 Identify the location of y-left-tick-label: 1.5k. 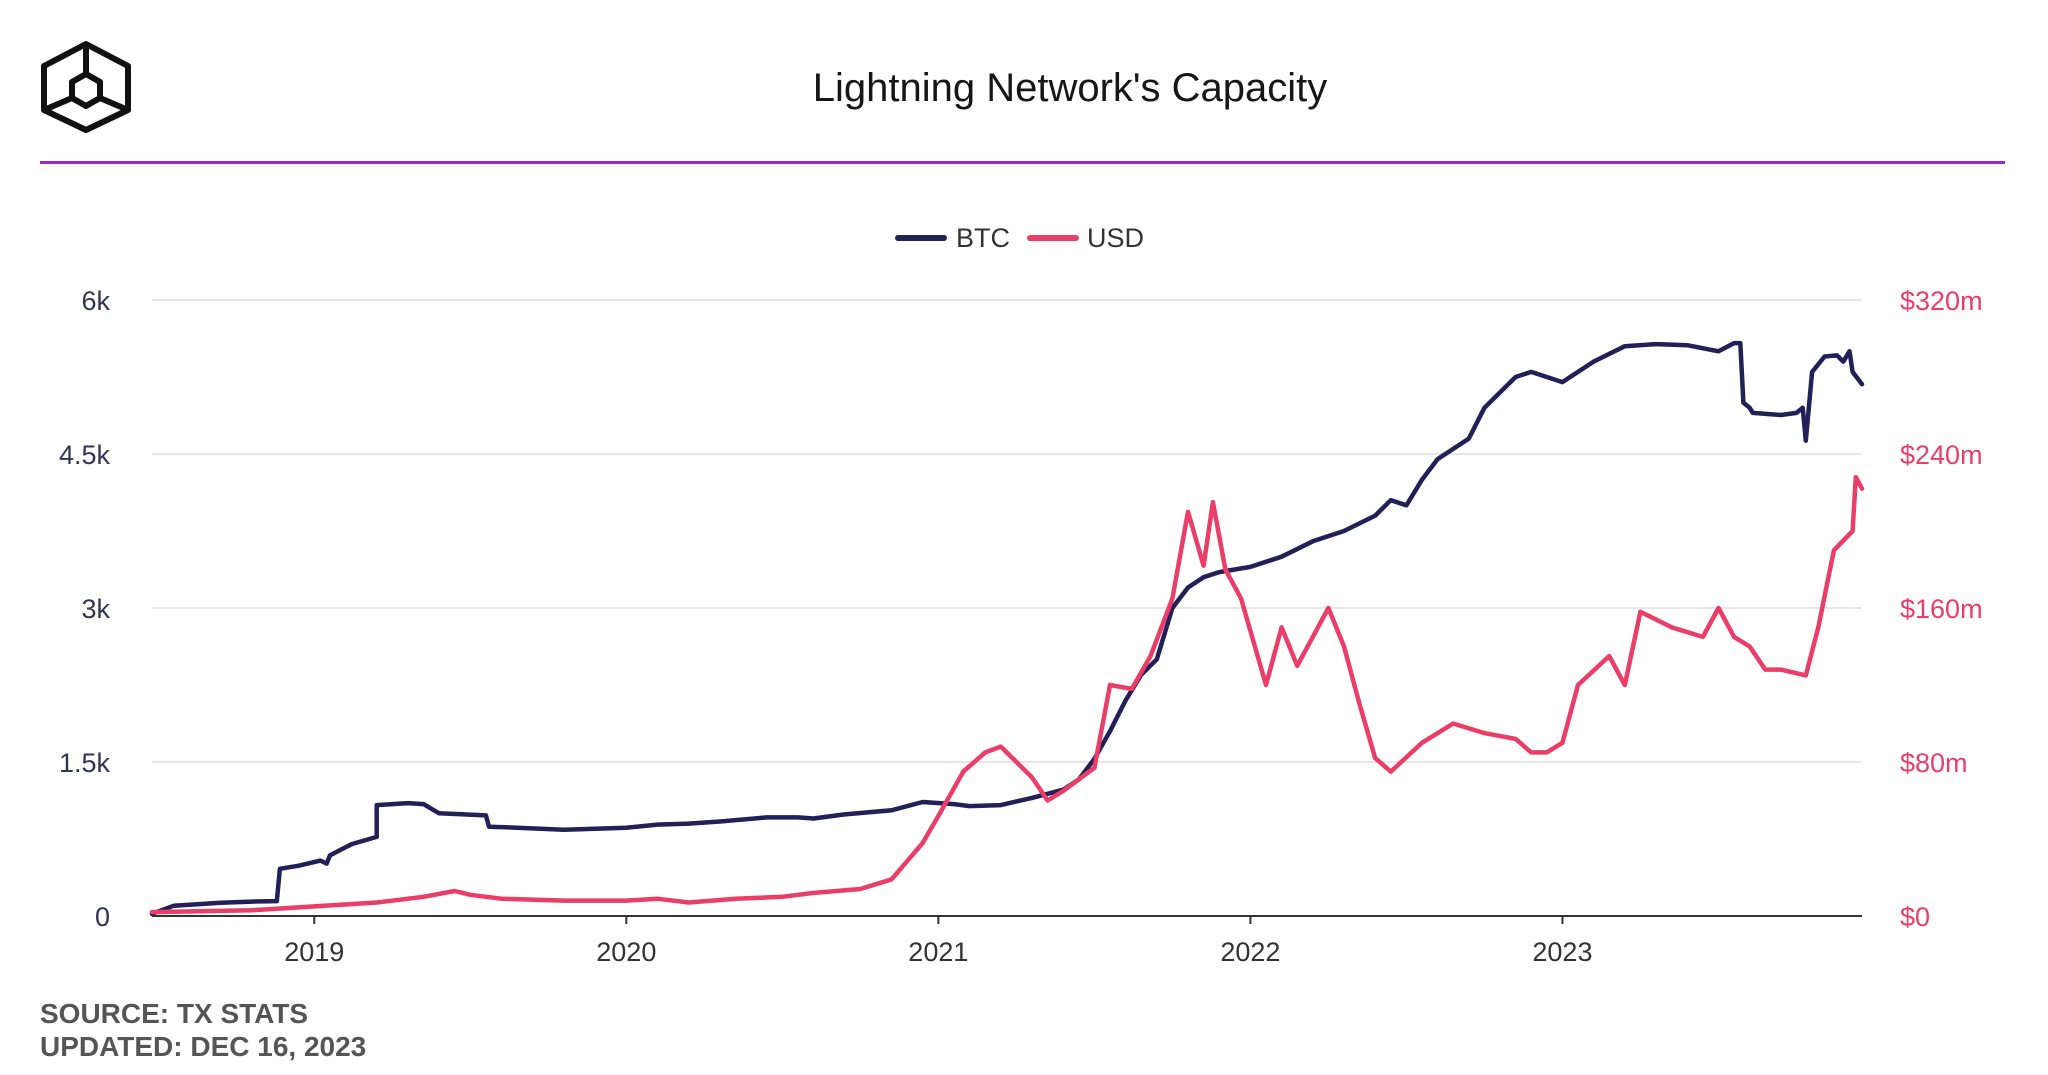
(85, 763).